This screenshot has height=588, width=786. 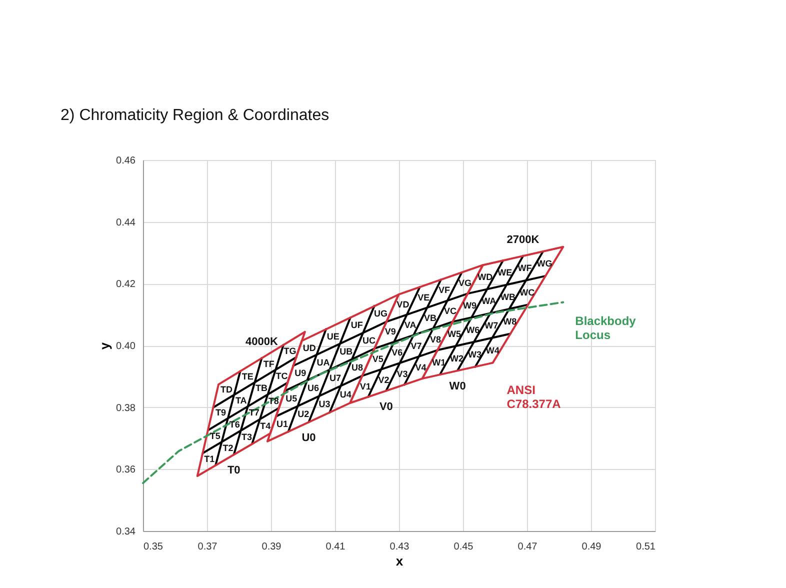 What do you see at coordinates (605, 328) in the screenshot?
I see `series-label: Blackbody Locus` at bounding box center [605, 328].